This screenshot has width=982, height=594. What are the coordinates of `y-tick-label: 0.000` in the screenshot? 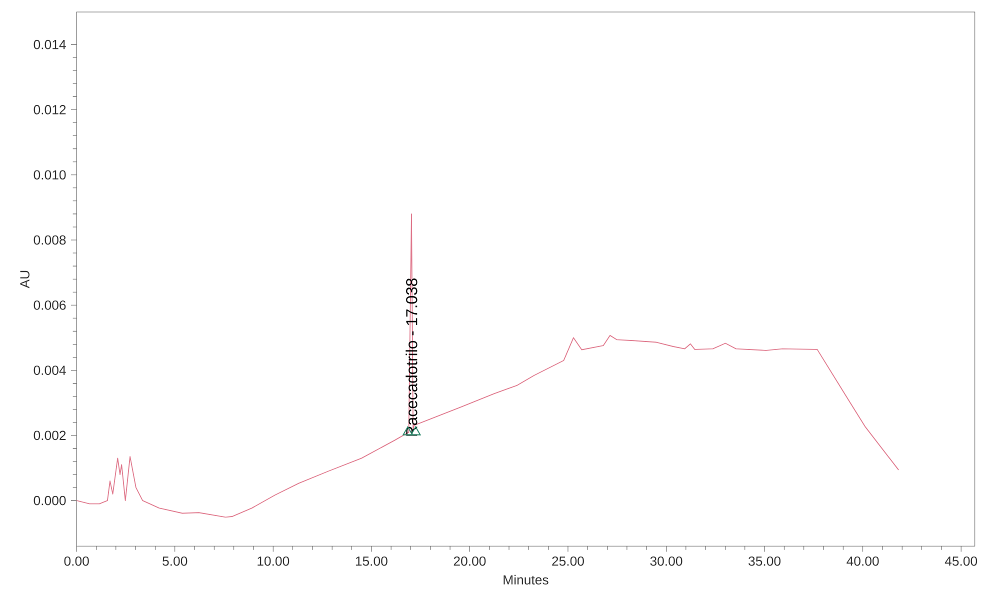 It's located at (50, 501).